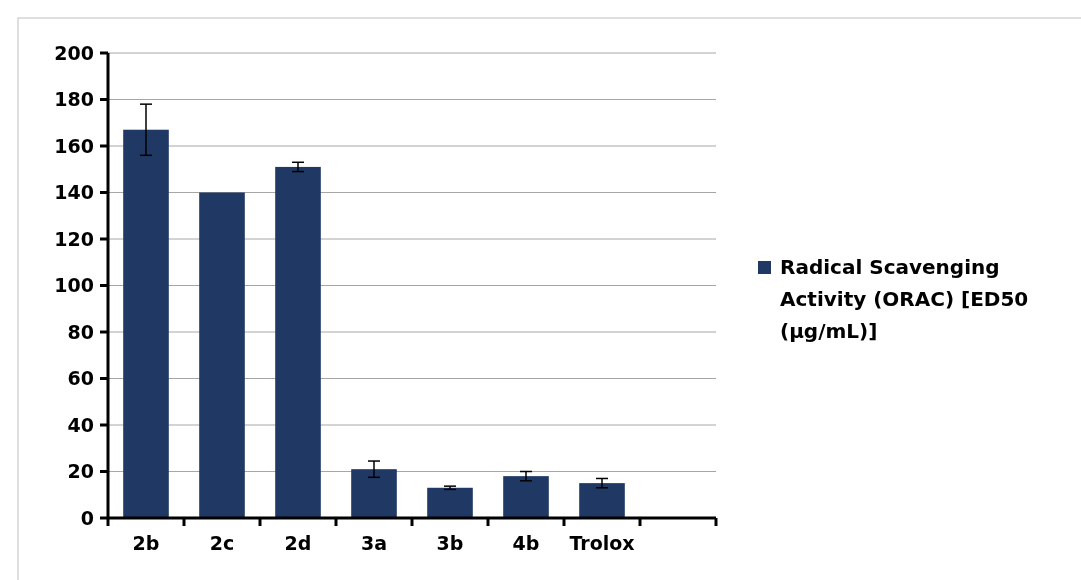 The image size is (1081, 580). What do you see at coordinates (74, 285) in the screenshot?
I see `y-tick-label: 100` at bounding box center [74, 285].